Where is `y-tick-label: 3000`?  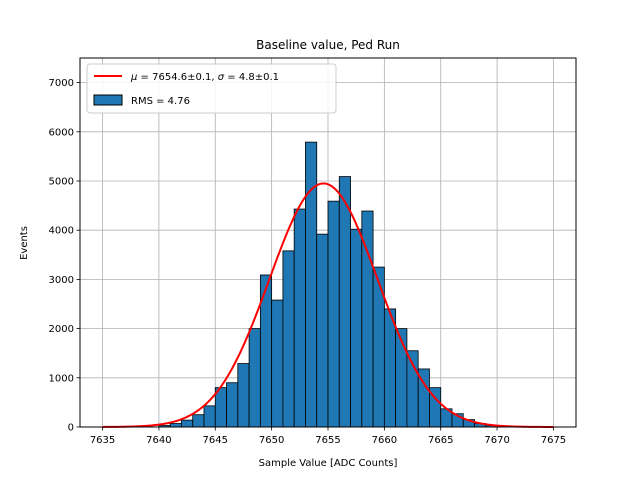
y-tick-label: 3000 is located at coordinates (61, 280).